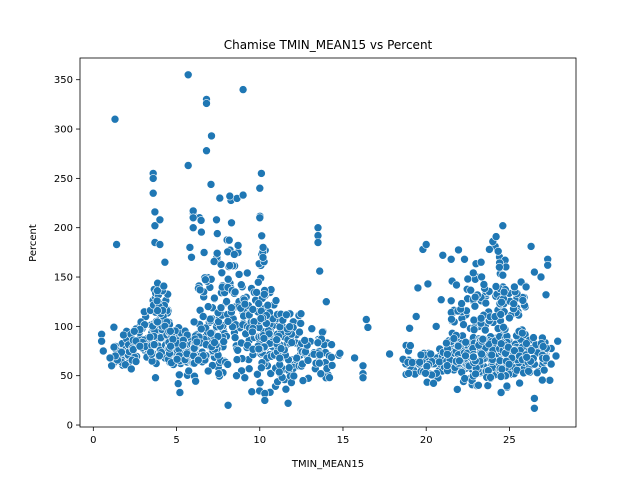 This screenshot has height=484, width=640. What do you see at coordinates (63, 278) in the screenshot?
I see `y-tick-label: 150` at bounding box center [63, 278].